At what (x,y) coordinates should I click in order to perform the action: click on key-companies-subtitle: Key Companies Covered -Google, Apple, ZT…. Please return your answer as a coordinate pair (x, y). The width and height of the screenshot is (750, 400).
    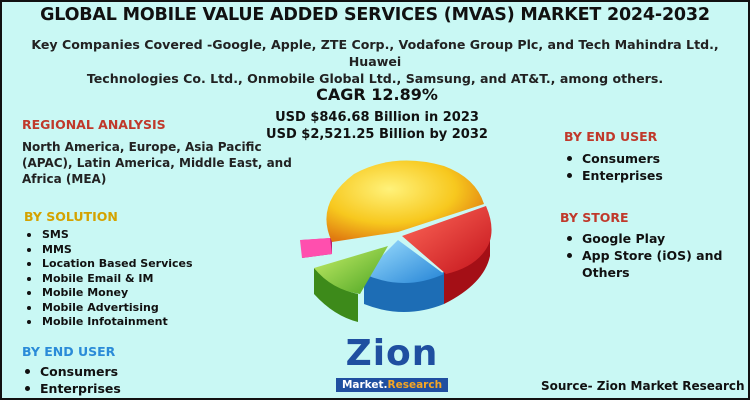
    Looking at the image, I should click on (375, 61).